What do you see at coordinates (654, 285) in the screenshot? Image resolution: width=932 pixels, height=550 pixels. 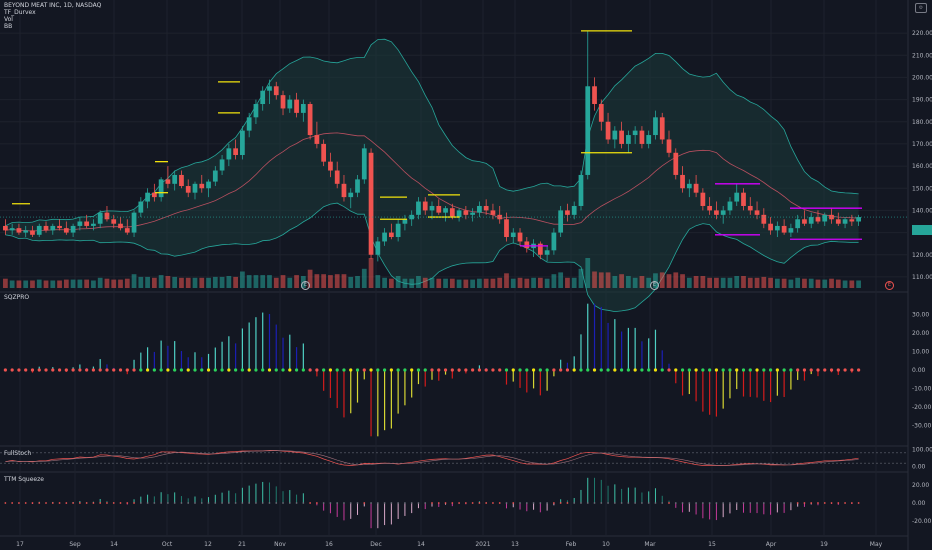 I see `earnings-marker-2: E` at bounding box center [654, 285].